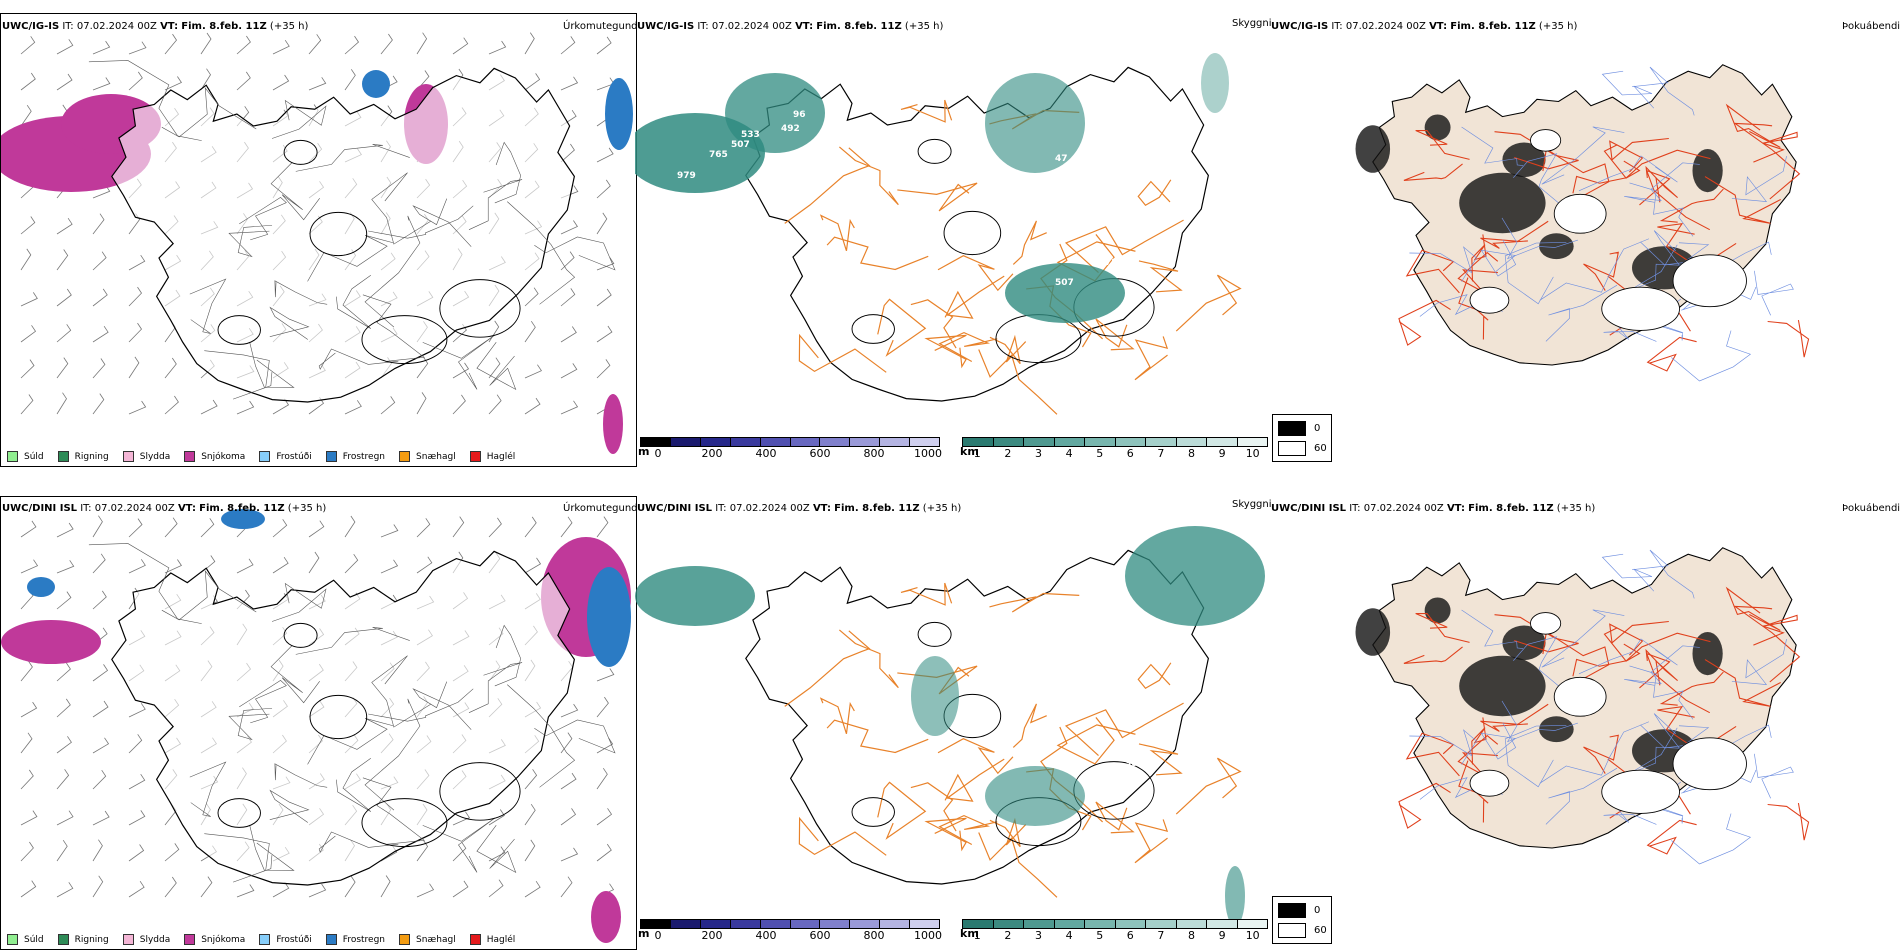 The height and width of the screenshot is (950, 1900). I want to click on colorbar-tick: 200, so click(712, 453).